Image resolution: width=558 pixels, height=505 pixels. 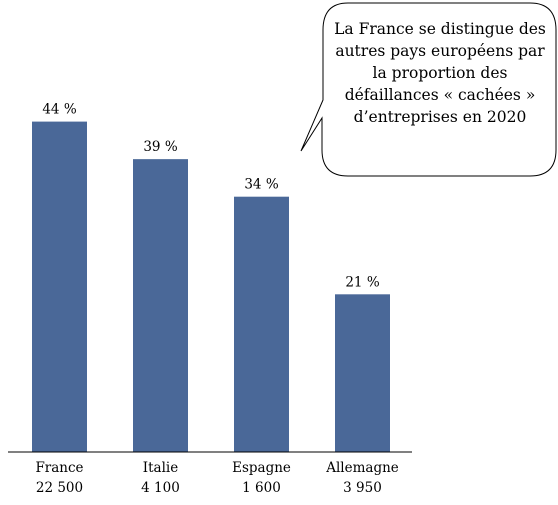 What do you see at coordinates (59, 488) in the screenshot?
I see `category-count-label: 22 500` at bounding box center [59, 488].